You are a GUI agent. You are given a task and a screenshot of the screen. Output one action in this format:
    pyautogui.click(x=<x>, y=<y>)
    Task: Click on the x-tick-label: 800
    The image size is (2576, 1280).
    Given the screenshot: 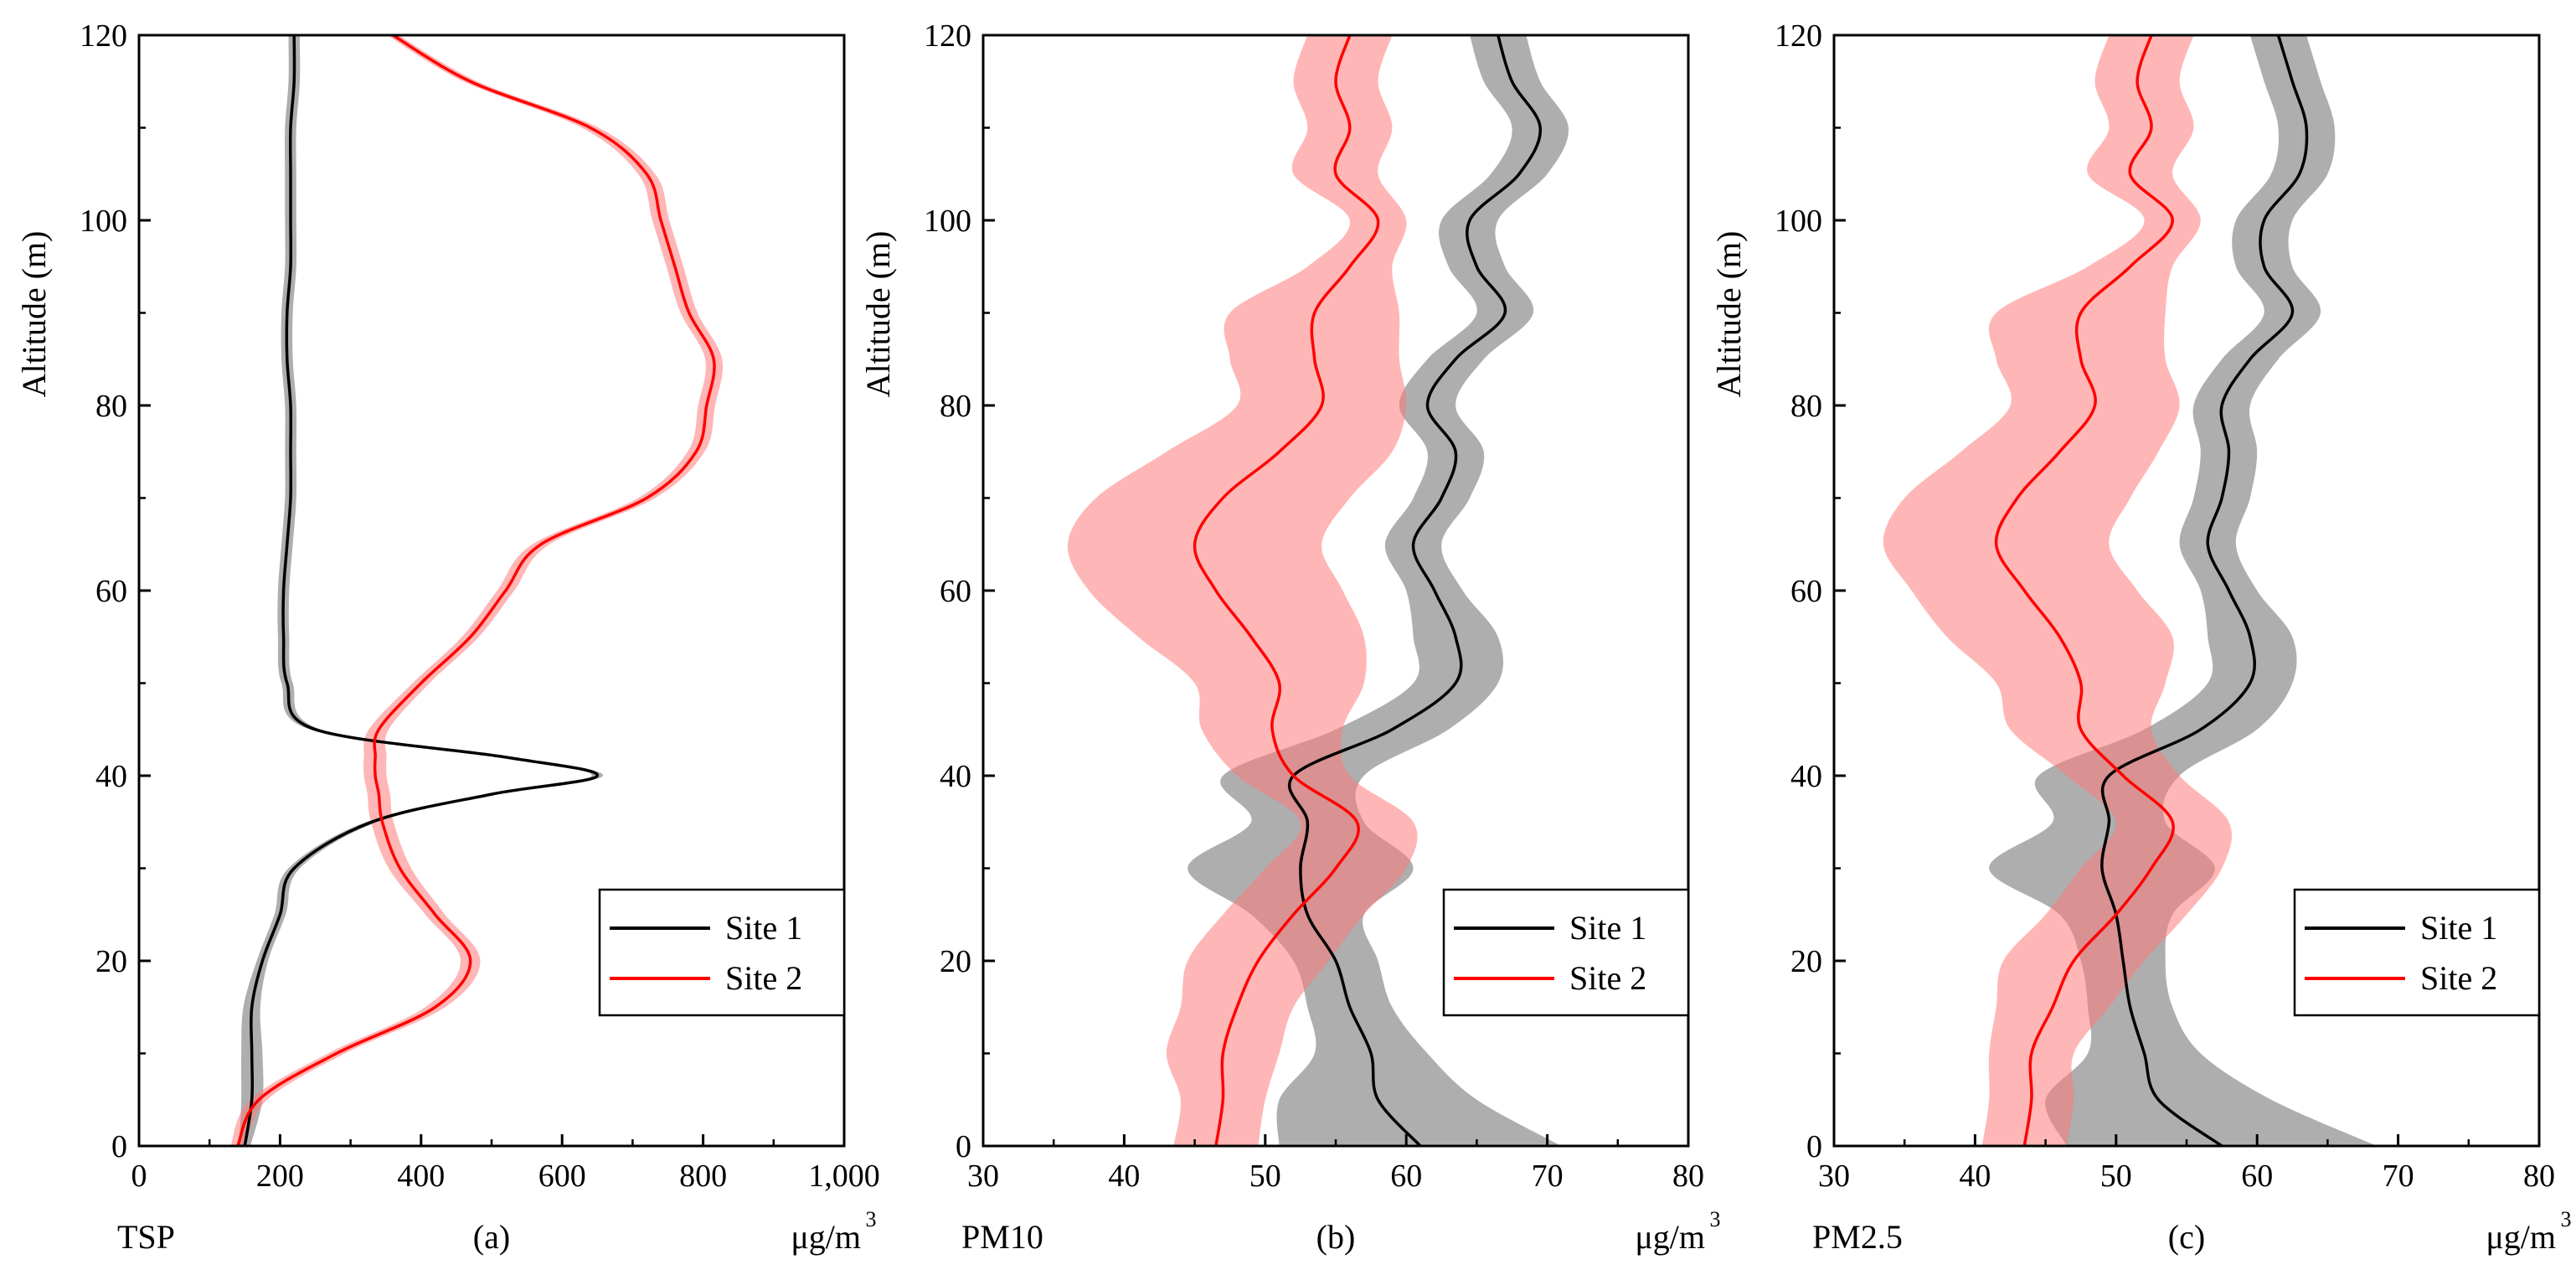 What is the action you would take?
    pyautogui.click(x=703, y=1176)
    